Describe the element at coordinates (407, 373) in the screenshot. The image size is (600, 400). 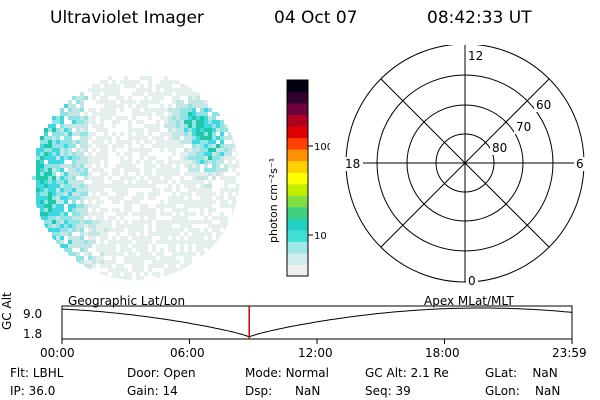
I see `status-gc-alt: GC Alt: 2.1 Re` at that location.